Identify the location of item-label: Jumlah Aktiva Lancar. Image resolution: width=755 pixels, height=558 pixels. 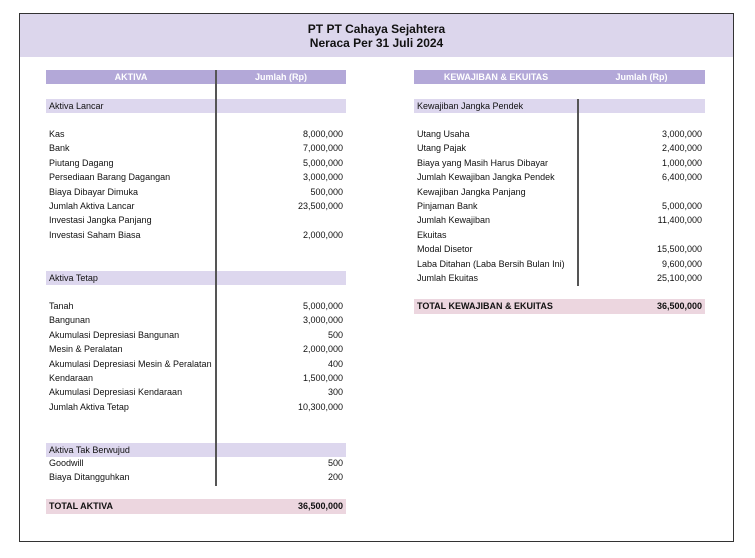
(92, 206).